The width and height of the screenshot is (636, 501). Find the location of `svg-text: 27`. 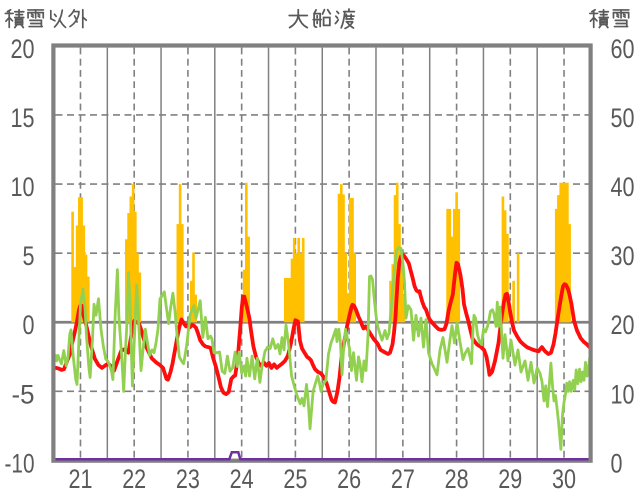

svg-text: 27 is located at coordinates (403, 479).